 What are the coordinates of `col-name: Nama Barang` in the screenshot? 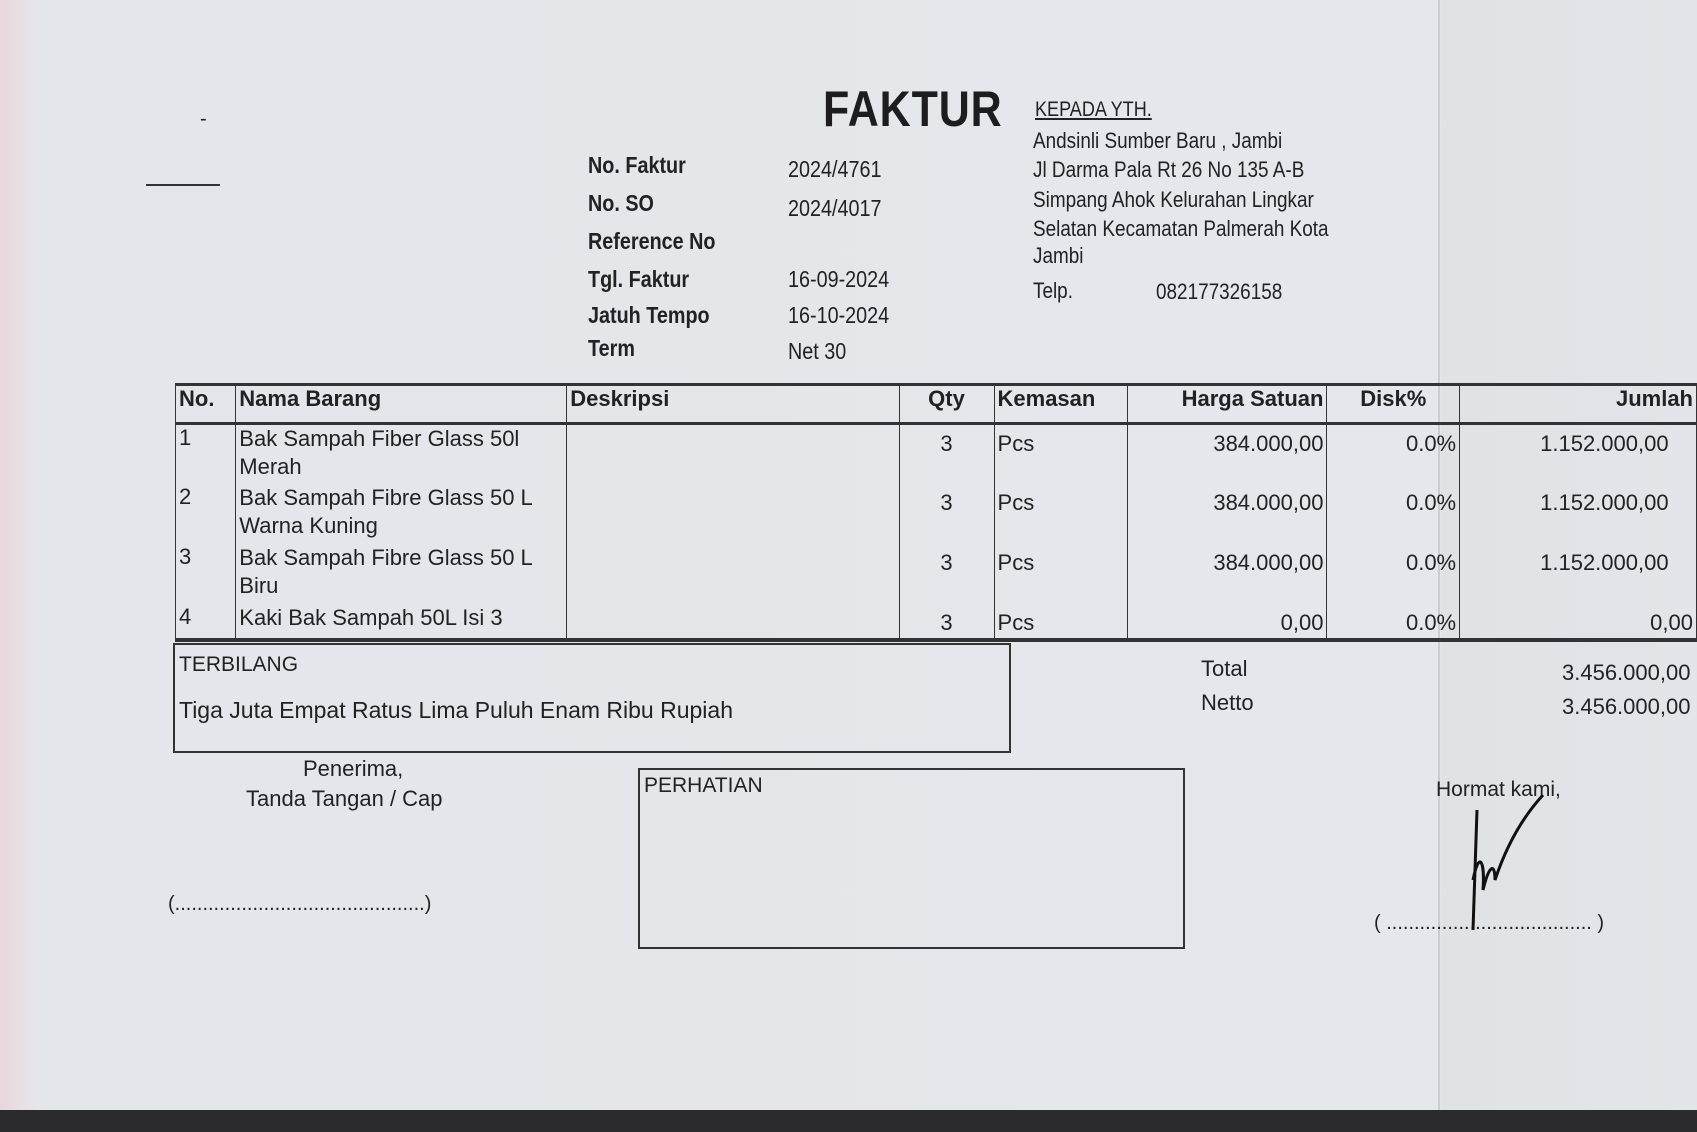 It's located at (401, 404).